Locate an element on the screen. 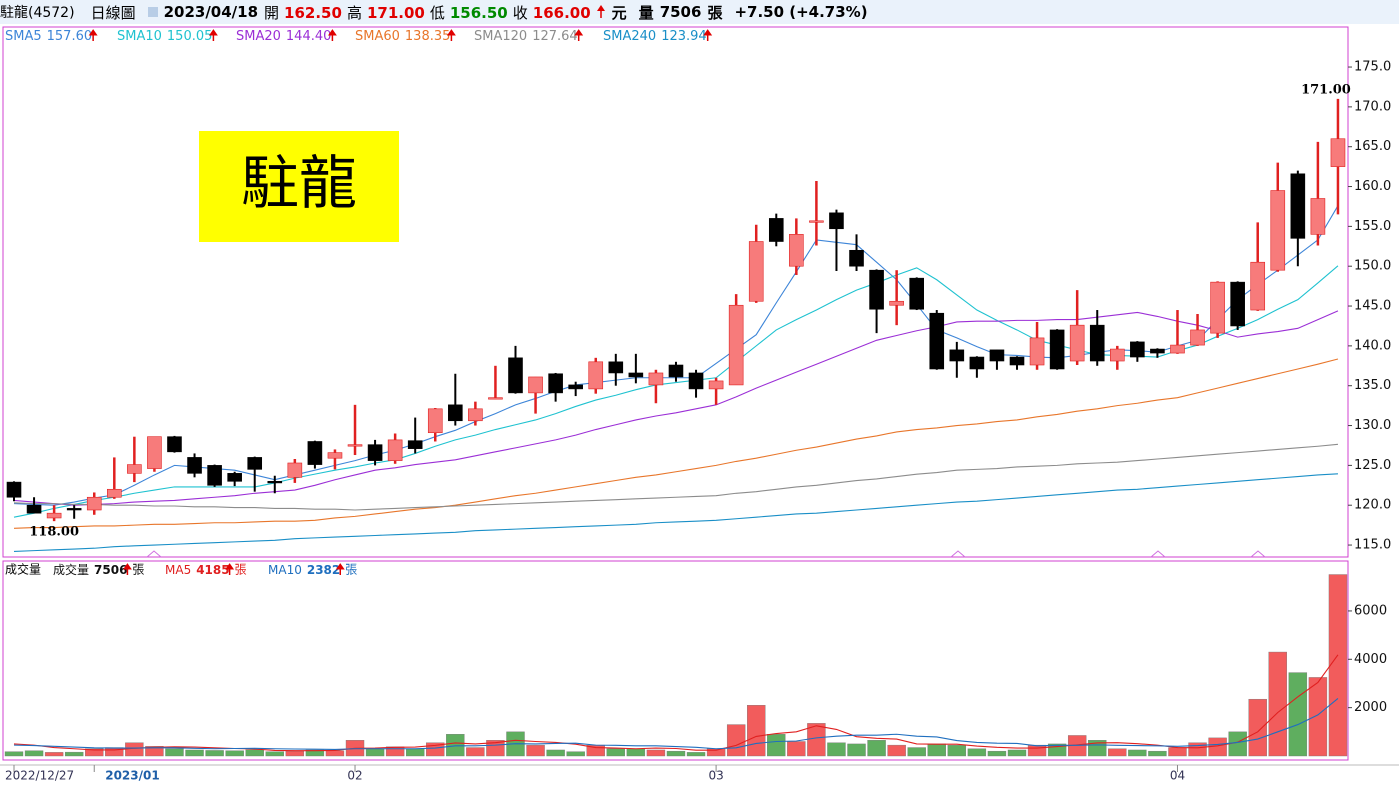  legend-name: MA10 is located at coordinates (285, 570).